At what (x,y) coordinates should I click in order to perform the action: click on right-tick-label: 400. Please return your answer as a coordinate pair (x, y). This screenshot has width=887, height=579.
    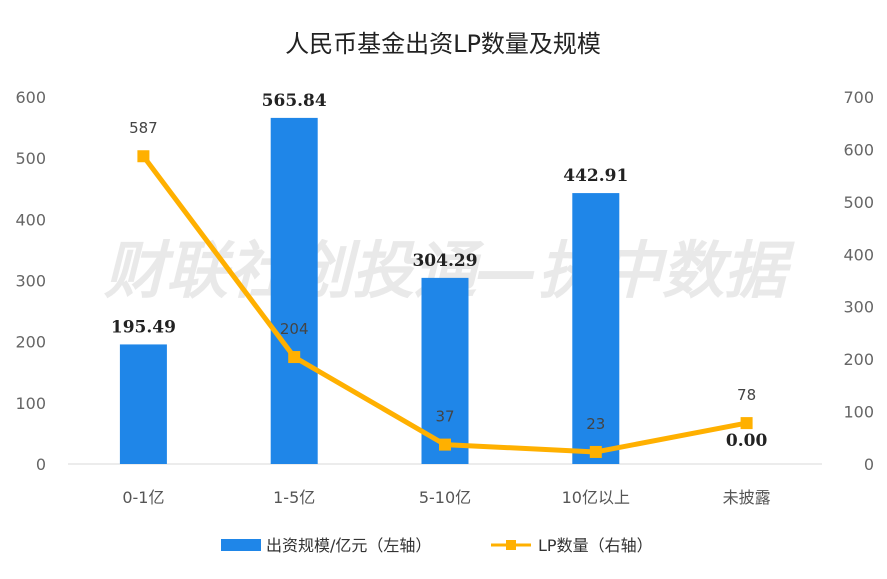
    Looking at the image, I should click on (858, 254).